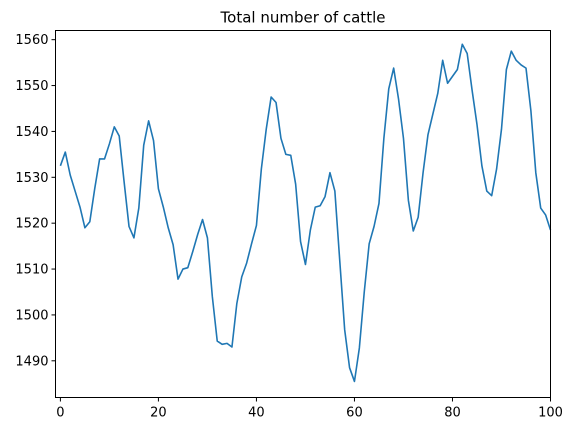  I want to click on y-tick-label: 1520, so click(31, 224).